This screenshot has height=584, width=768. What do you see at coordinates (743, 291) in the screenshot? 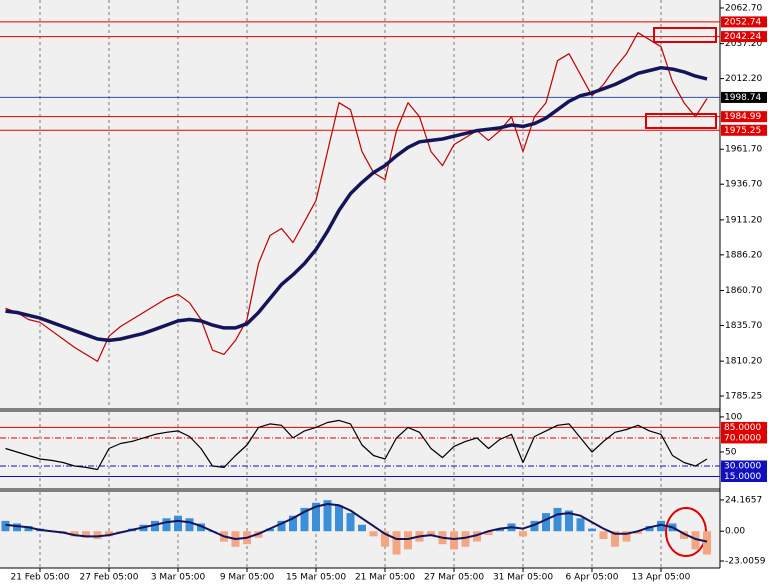
I see `y-tick-label: 1860.70` at bounding box center [743, 291].